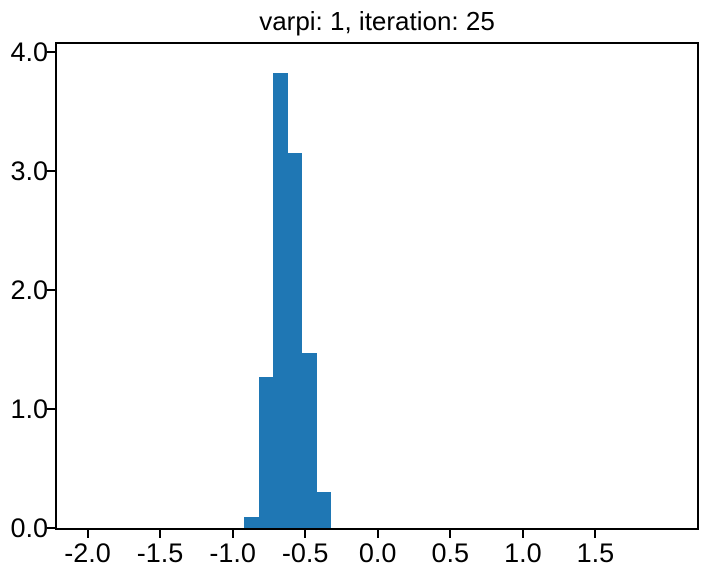 The image size is (721, 576). What do you see at coordinates (29, 52) in the screenshot?
I see `y-tick-label: 4.0` at bounding box center [29, 52].